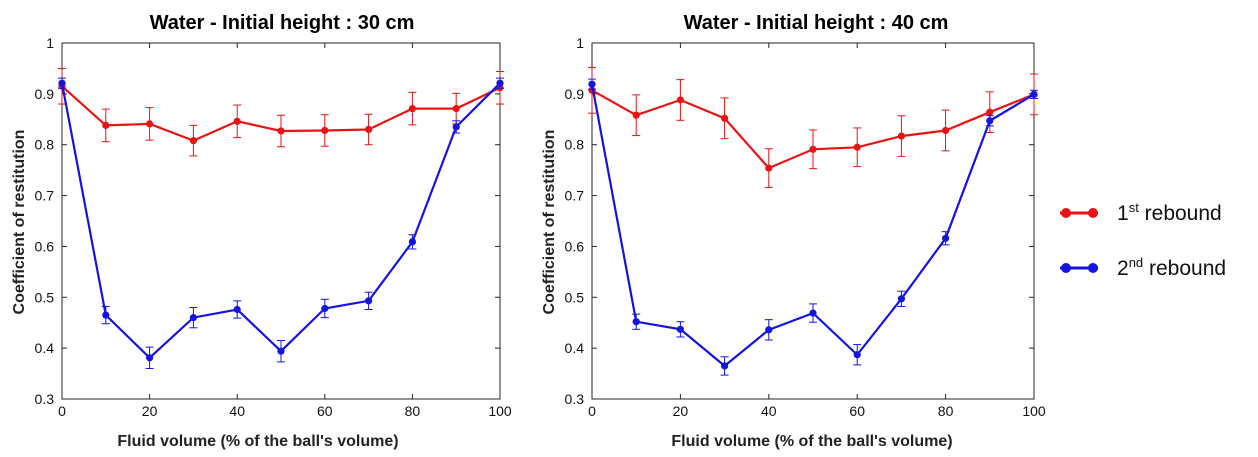 This screenshot has height=457, width=1258. What do you see at coordinates (1134, 207) in the screenshot?
I see `legend-sup: st` at bounding box center [1134, 207].